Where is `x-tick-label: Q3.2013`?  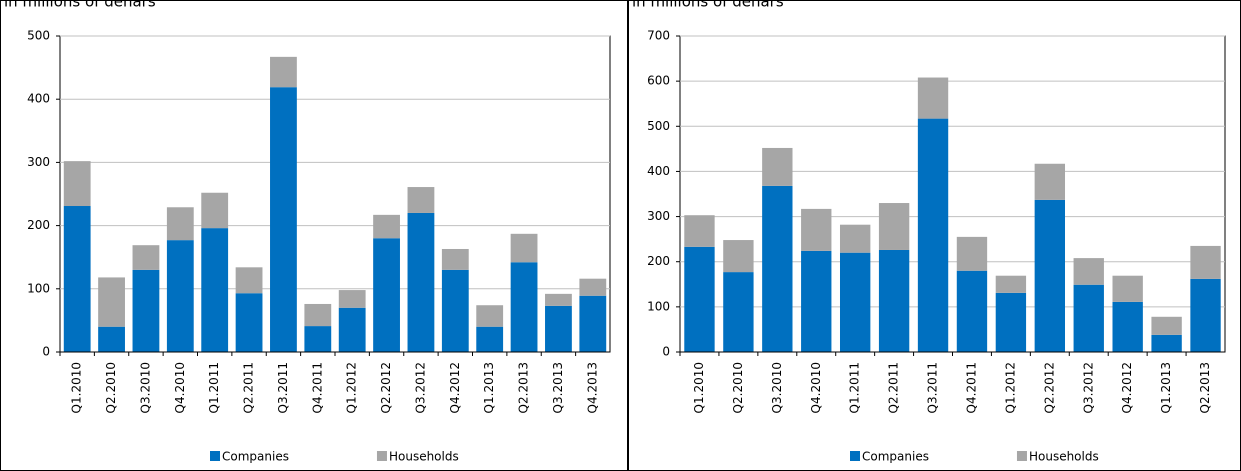 x-tick-label: Q3.2013 is located at coordinates (558, 387).